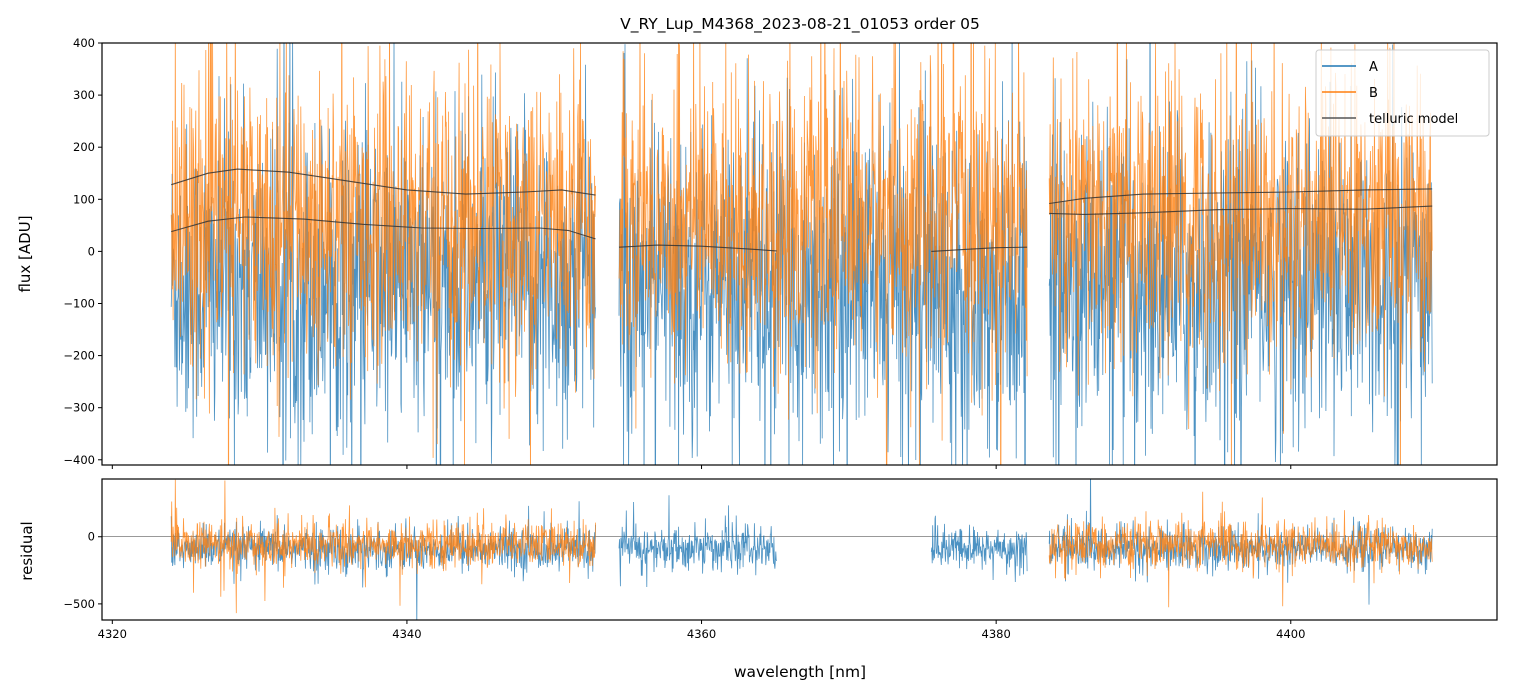 The image size is (1513, 696). Describe the element at coordinates (27, 550) in the screenshot. I see `residual-ylabel: residual` at that location.